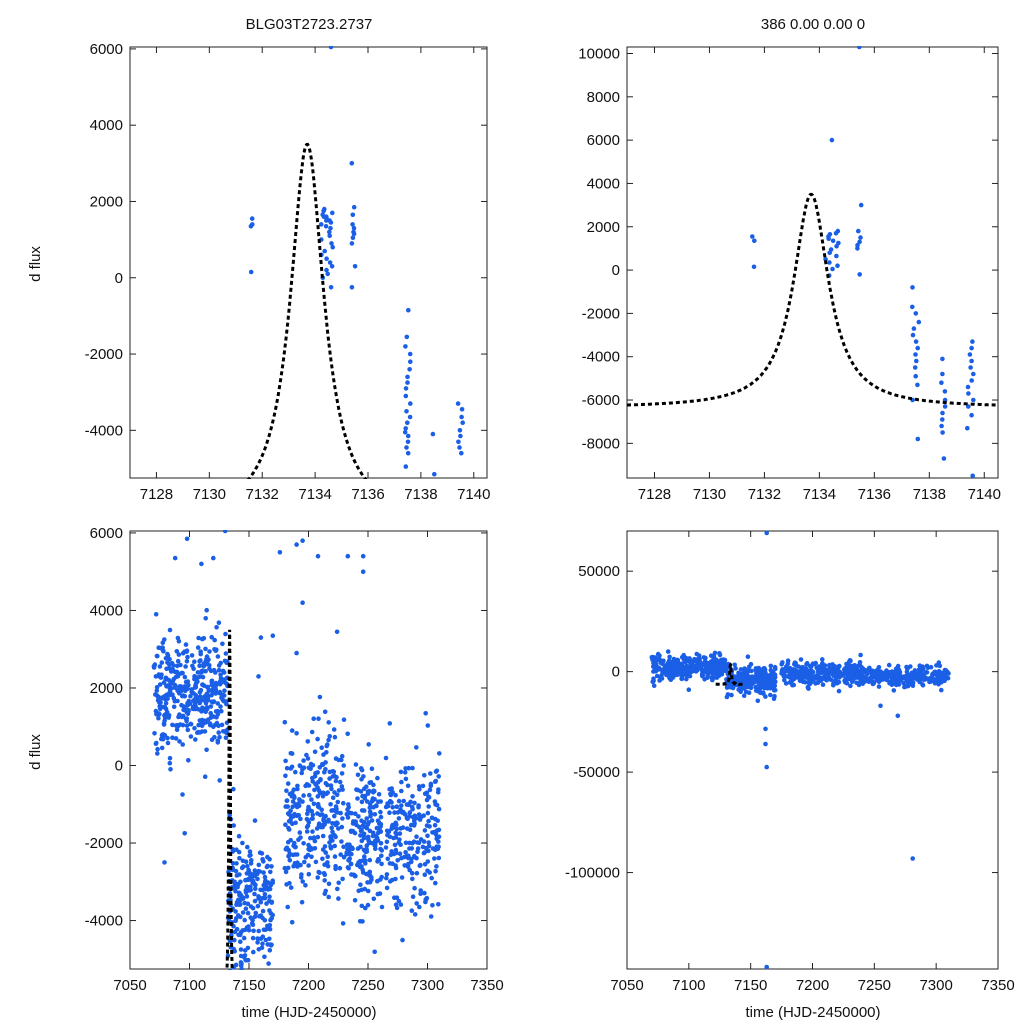 The image size is (1024, 1024). What do you see at coordinates (156, 494) in the screenshot?
I see `top-left-xtick-label: 7128` at bounding box center [156, 494].